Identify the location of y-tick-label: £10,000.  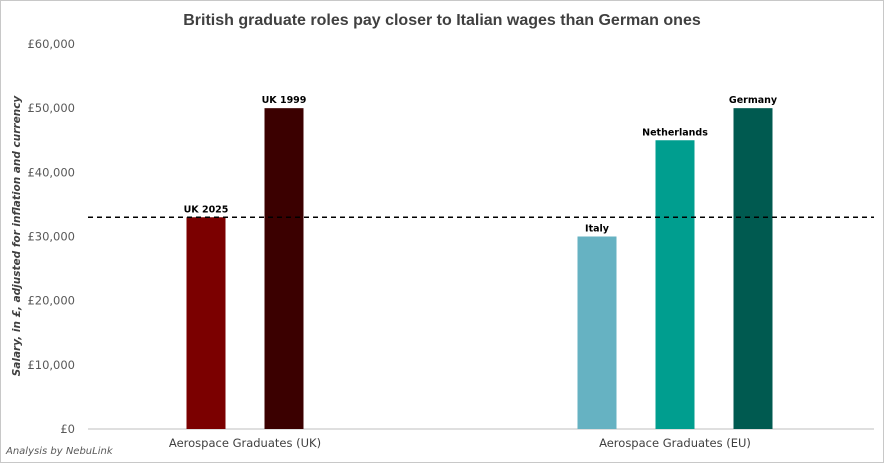
(51, 365).